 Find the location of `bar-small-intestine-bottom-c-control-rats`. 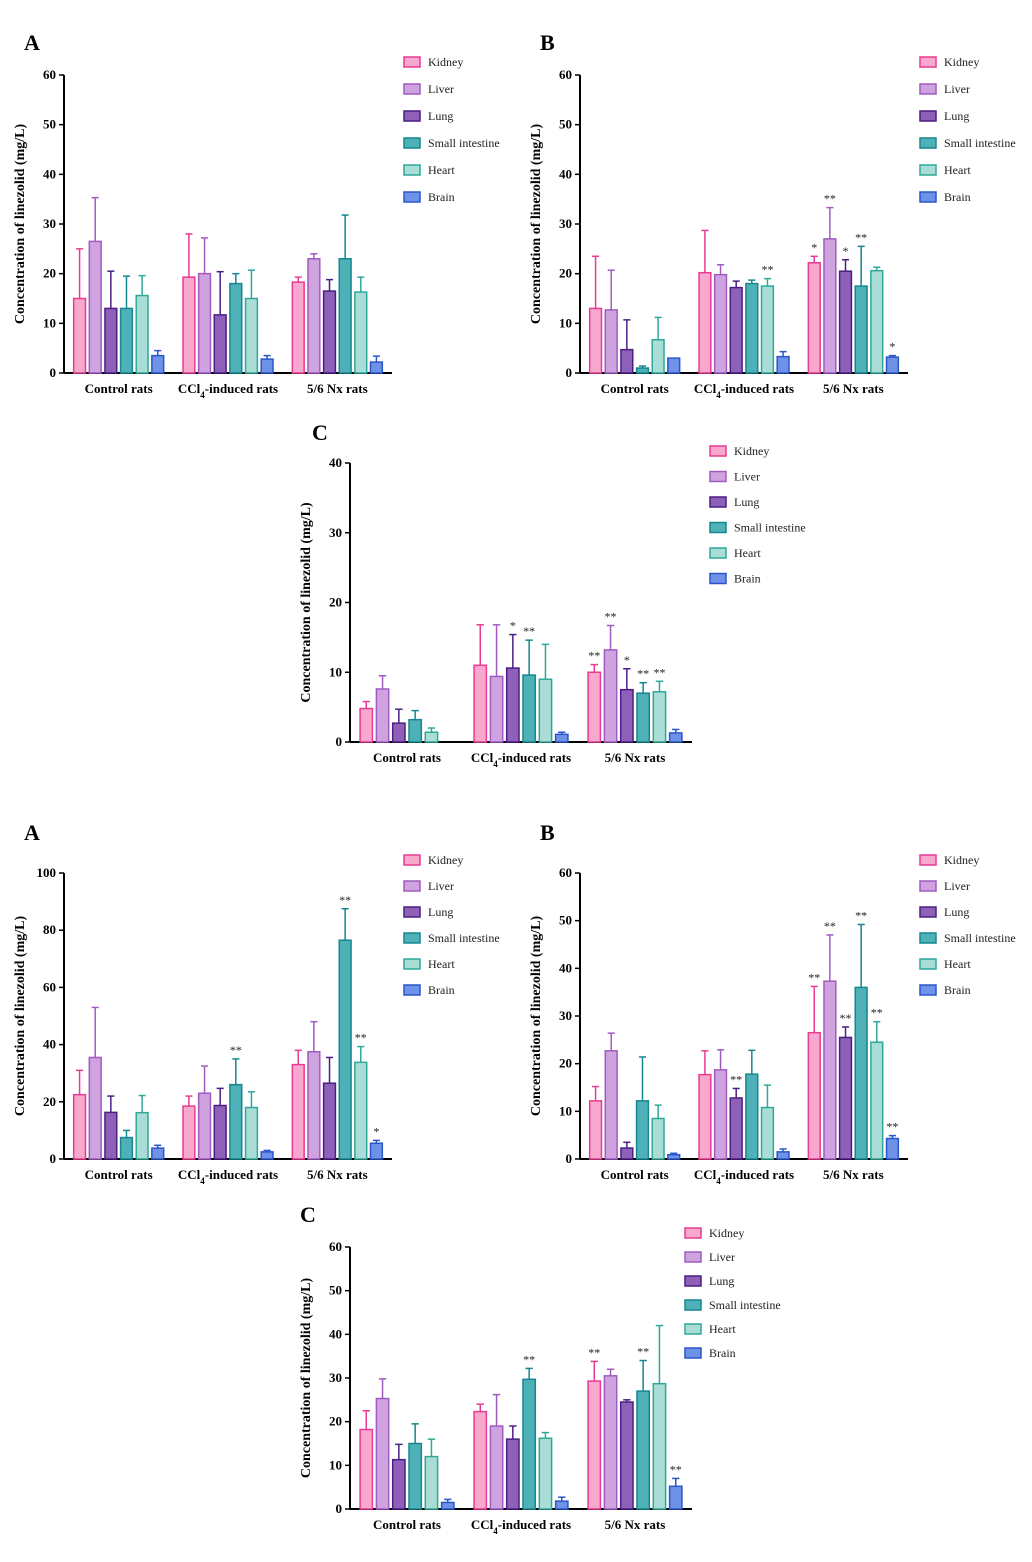

bar-small-intestine-bottom-c-control-rats is located at coordinates (415, 1476).